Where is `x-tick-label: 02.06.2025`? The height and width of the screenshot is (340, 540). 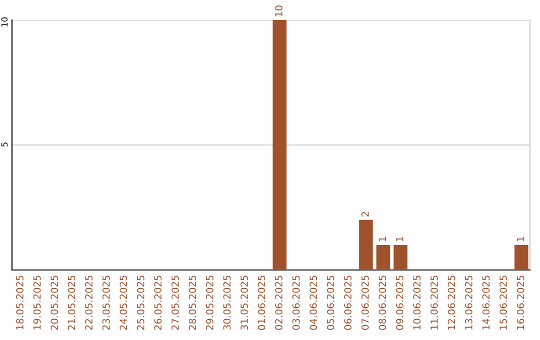
x-tick-label: 02.06.2025 is located at coordinates (278, 303).